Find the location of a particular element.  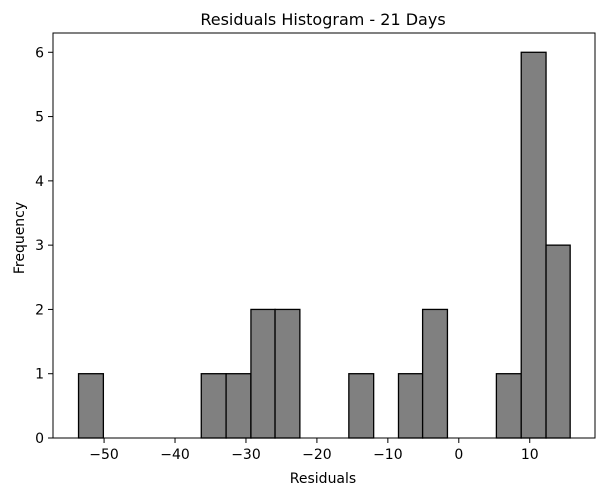

x-tick-label: 0 is located at coordinates (458, 455).